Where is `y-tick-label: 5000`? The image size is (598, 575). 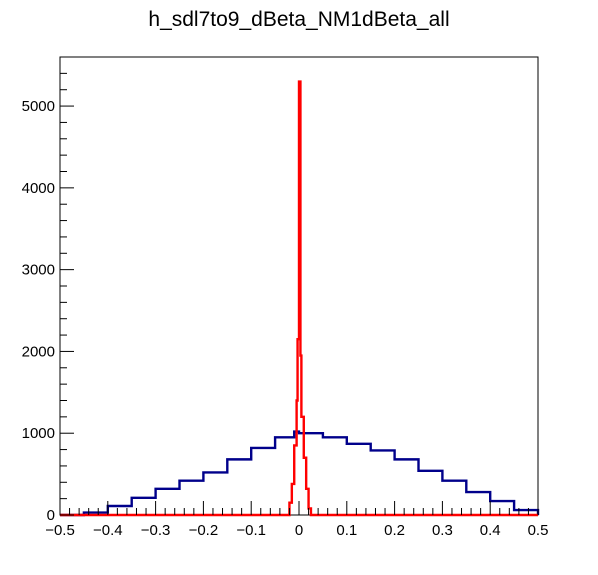 y-tick-label: 5000 is located at coordinates (38, 106).